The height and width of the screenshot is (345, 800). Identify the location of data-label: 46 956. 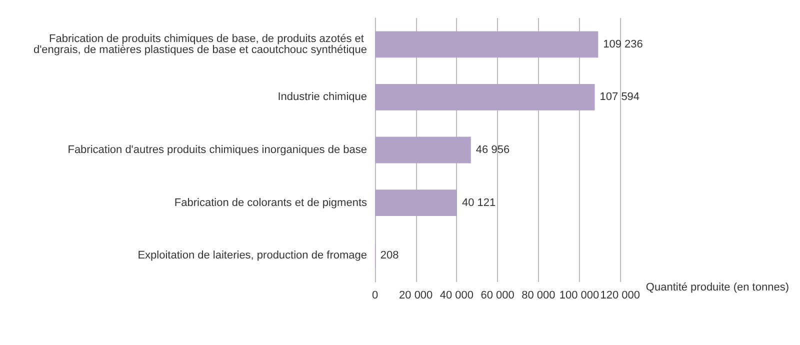
(493, 150).